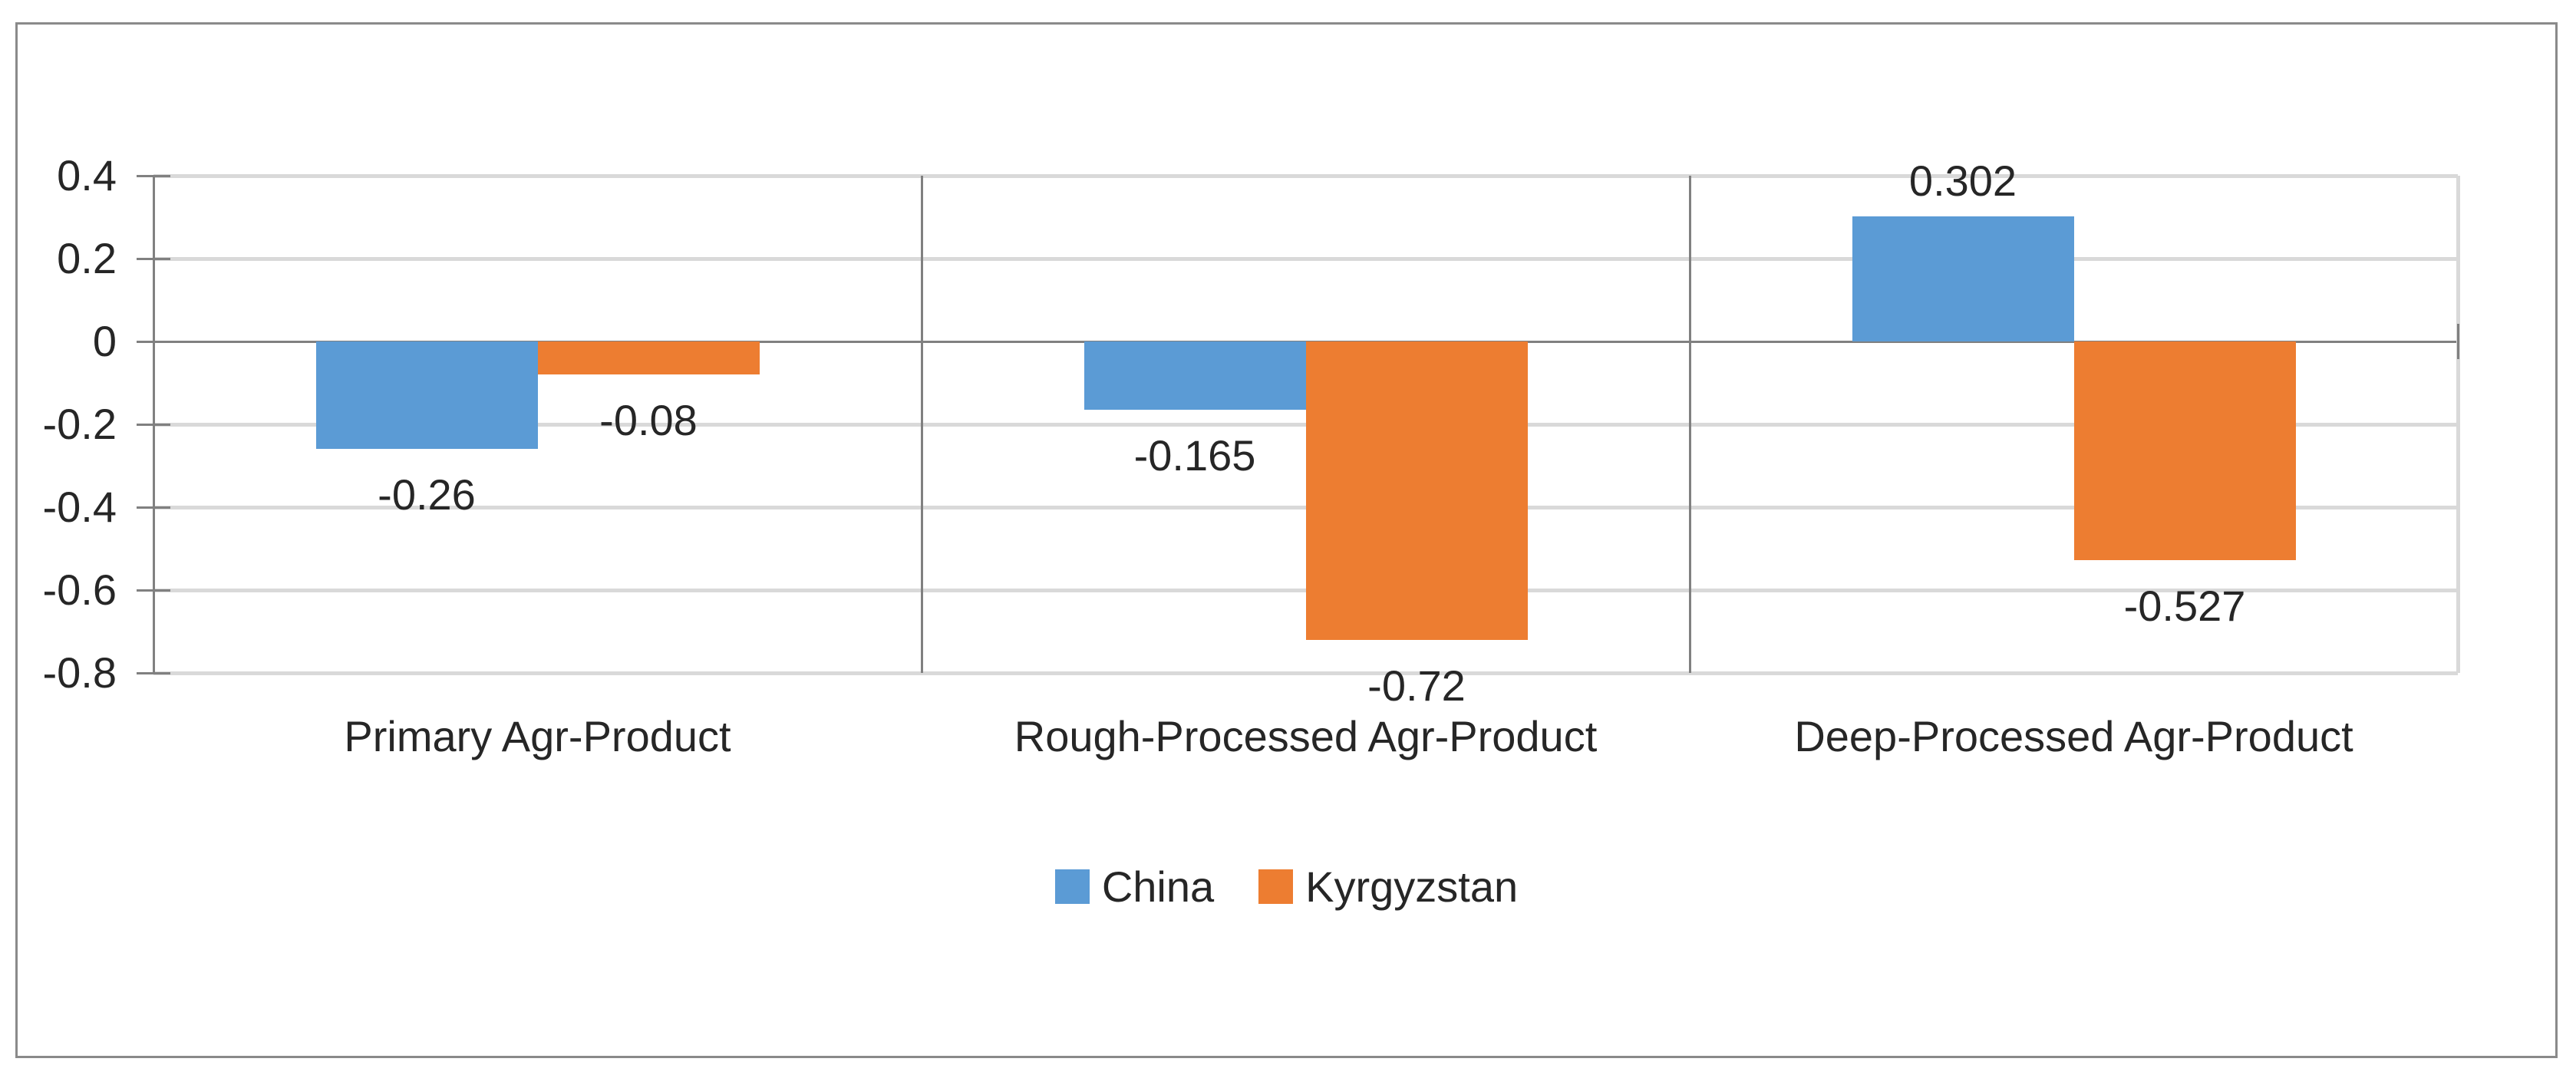  I want to click on legend: China Kyrgyzstan, so click(1286, 886).